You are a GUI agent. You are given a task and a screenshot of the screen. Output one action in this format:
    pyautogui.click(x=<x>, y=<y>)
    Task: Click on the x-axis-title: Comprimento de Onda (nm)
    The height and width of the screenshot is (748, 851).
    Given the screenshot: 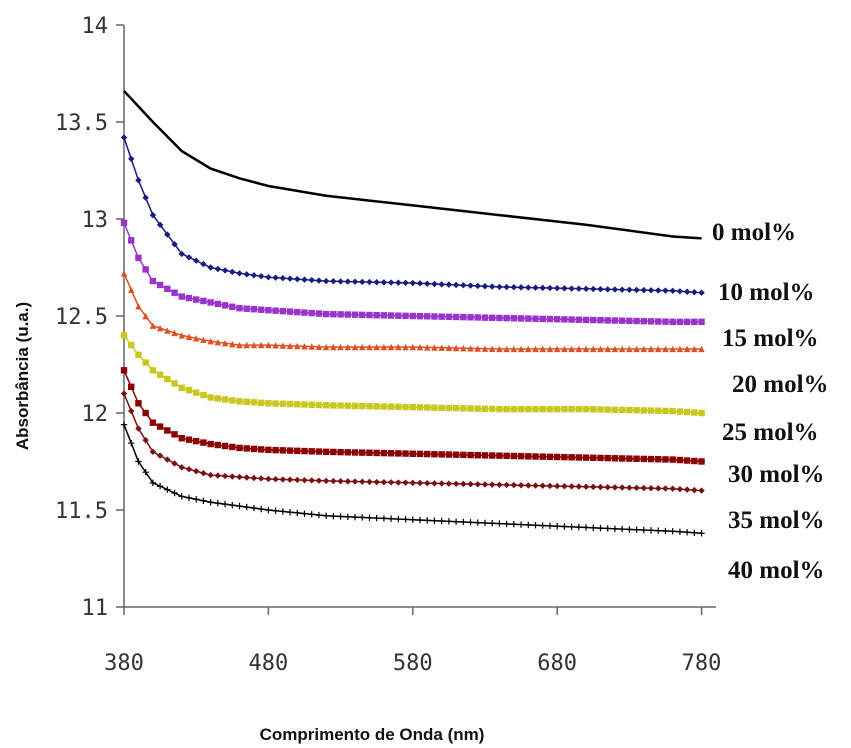 What is the action you would take?
    pyautogui.click(x=372, y=734)
    